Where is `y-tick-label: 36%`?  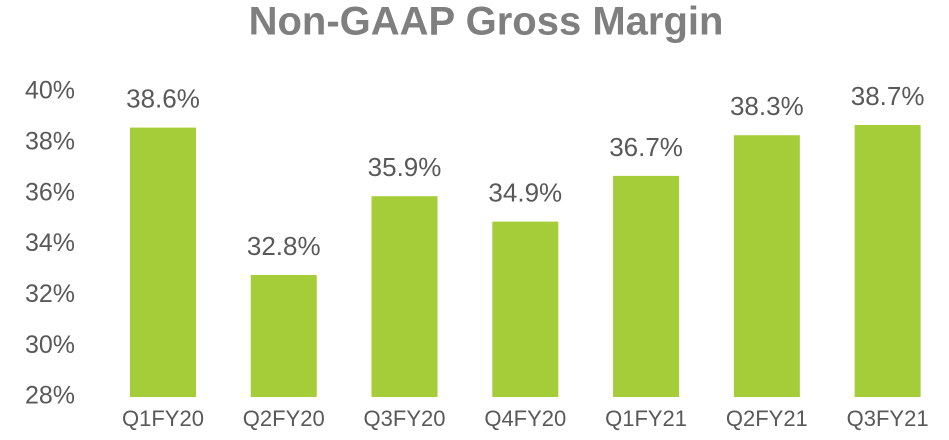 y-tick-label: 36% is located at coordinates (50, 192).